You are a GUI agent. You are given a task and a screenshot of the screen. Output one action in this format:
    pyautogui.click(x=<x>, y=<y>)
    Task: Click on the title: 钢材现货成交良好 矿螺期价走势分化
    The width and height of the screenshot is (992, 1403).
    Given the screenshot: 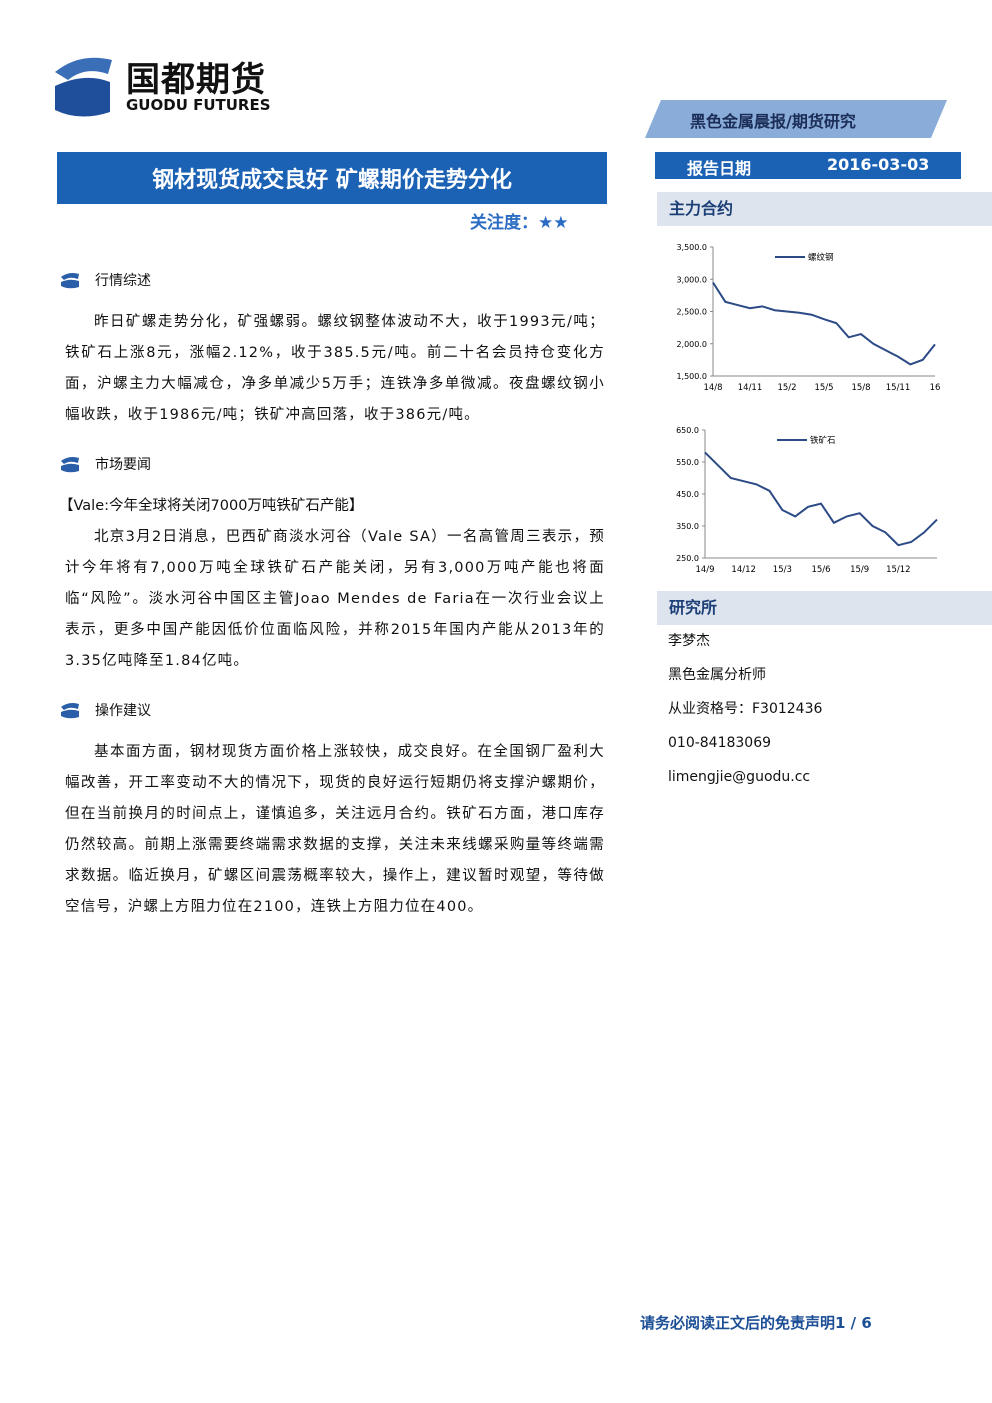 What is the action you would take?
    pyautogui.click(x=332, y=178)
    